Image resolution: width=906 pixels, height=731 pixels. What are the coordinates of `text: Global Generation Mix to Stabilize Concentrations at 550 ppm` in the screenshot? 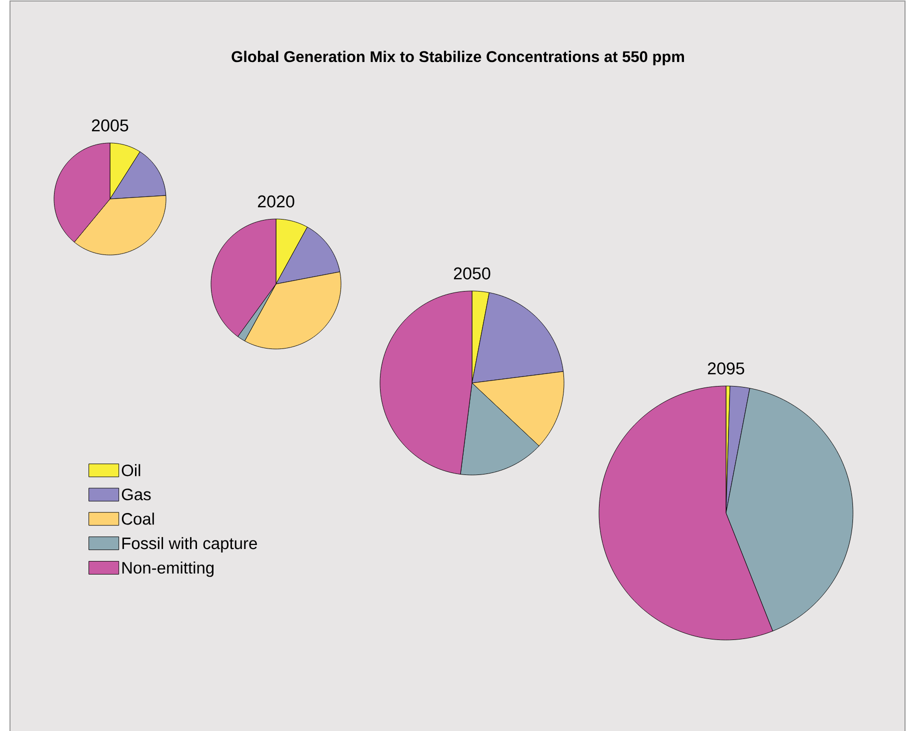 It's located at (458, 57).